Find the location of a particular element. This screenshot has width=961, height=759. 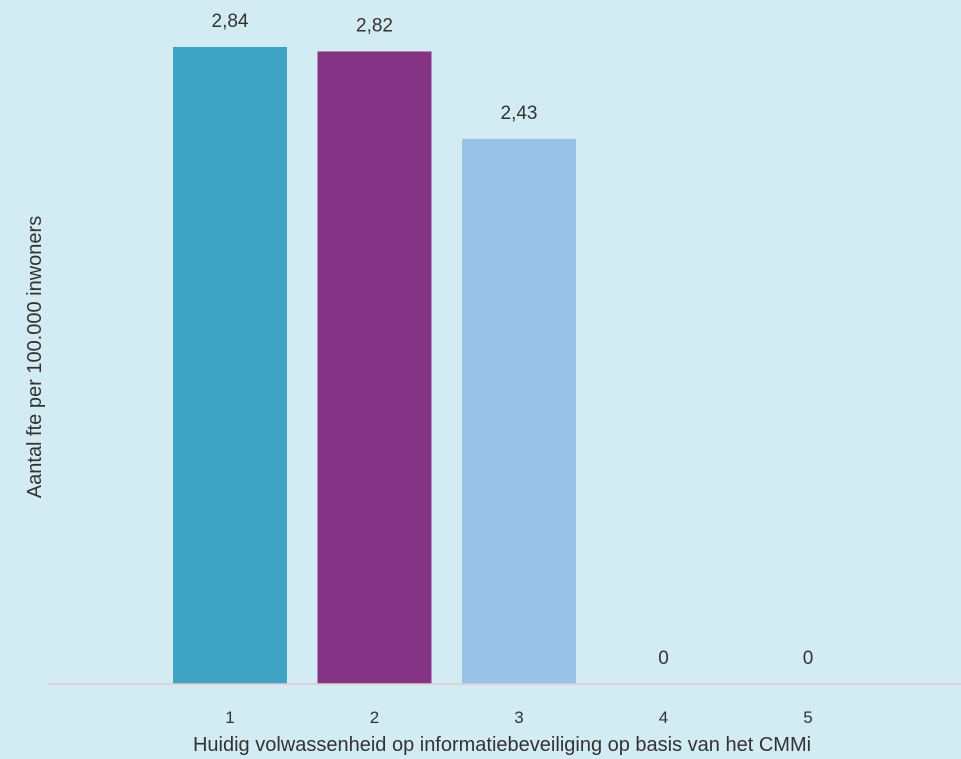

value-label-1: 2,84 is located at coordinates (230, 21).